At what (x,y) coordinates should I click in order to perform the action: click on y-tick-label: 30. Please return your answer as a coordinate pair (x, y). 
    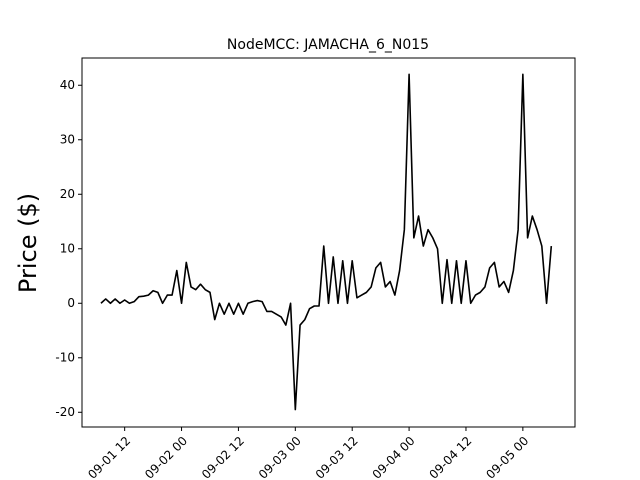
    Looking at the image, I should click on (67, 139).